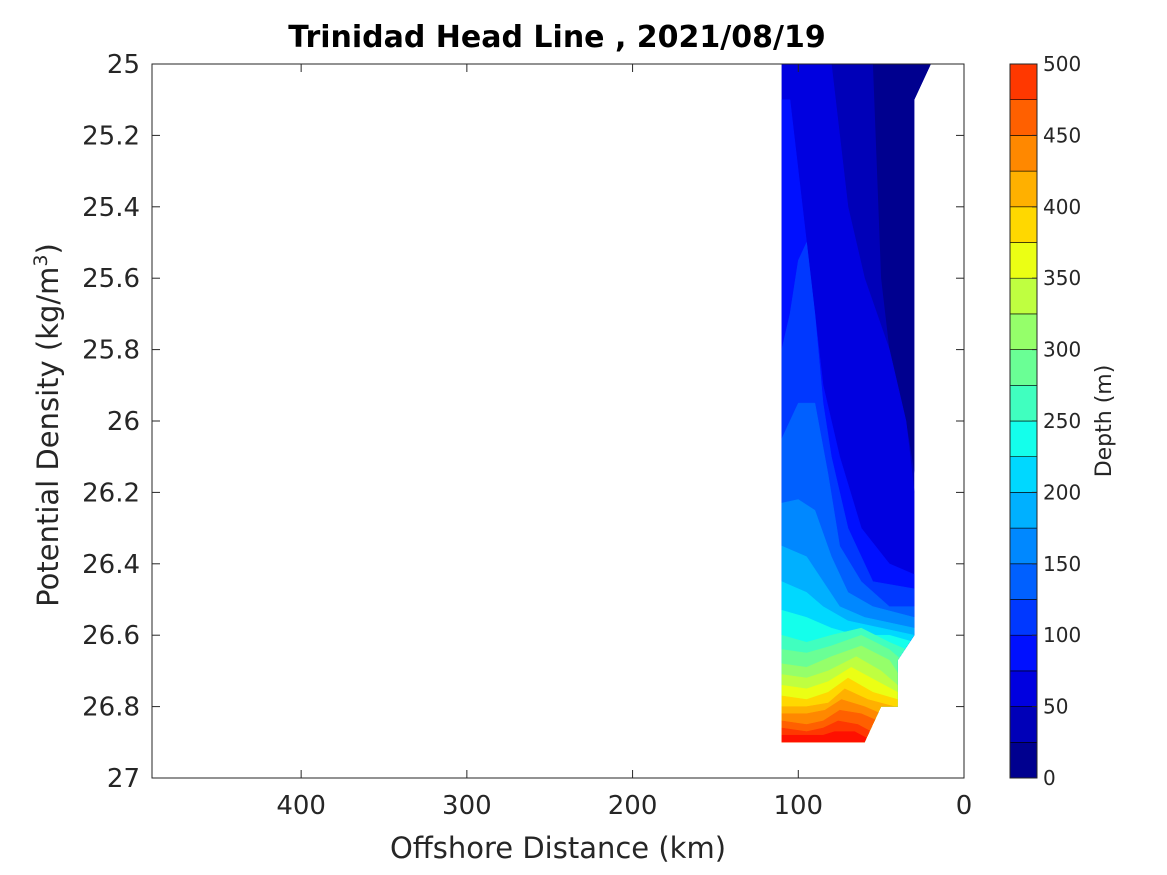 The height and width of the screenshot is (875, 1167). I want to click on x-tick-label: 0, so click(964, 806).